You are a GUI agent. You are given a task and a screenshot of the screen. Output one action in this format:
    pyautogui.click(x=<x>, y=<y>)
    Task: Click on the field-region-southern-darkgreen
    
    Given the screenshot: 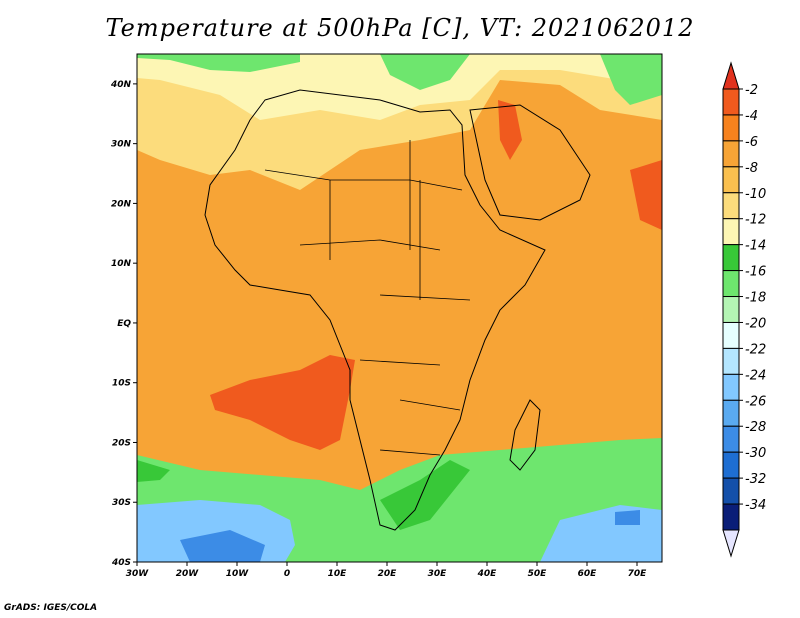 What is the action you would take?
    pyautogui.click(x=303, y=495)
    